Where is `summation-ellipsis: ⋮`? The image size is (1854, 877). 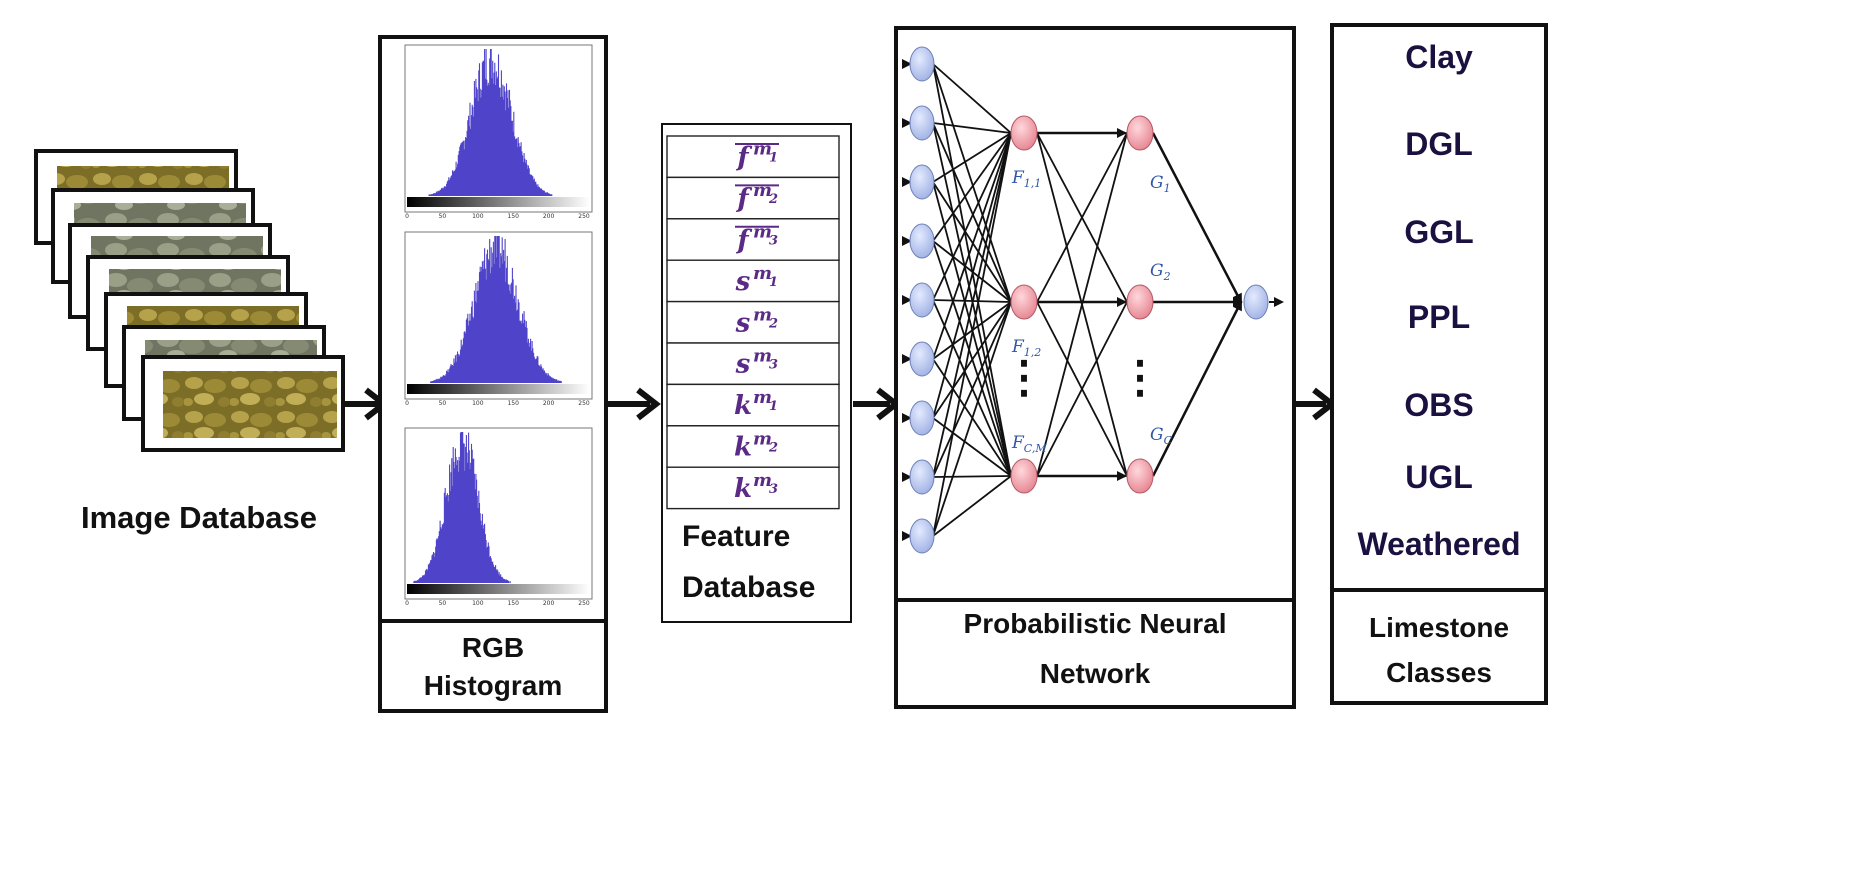
summation-ellipsis: ⋮ is located at coordinates (1140, 377).